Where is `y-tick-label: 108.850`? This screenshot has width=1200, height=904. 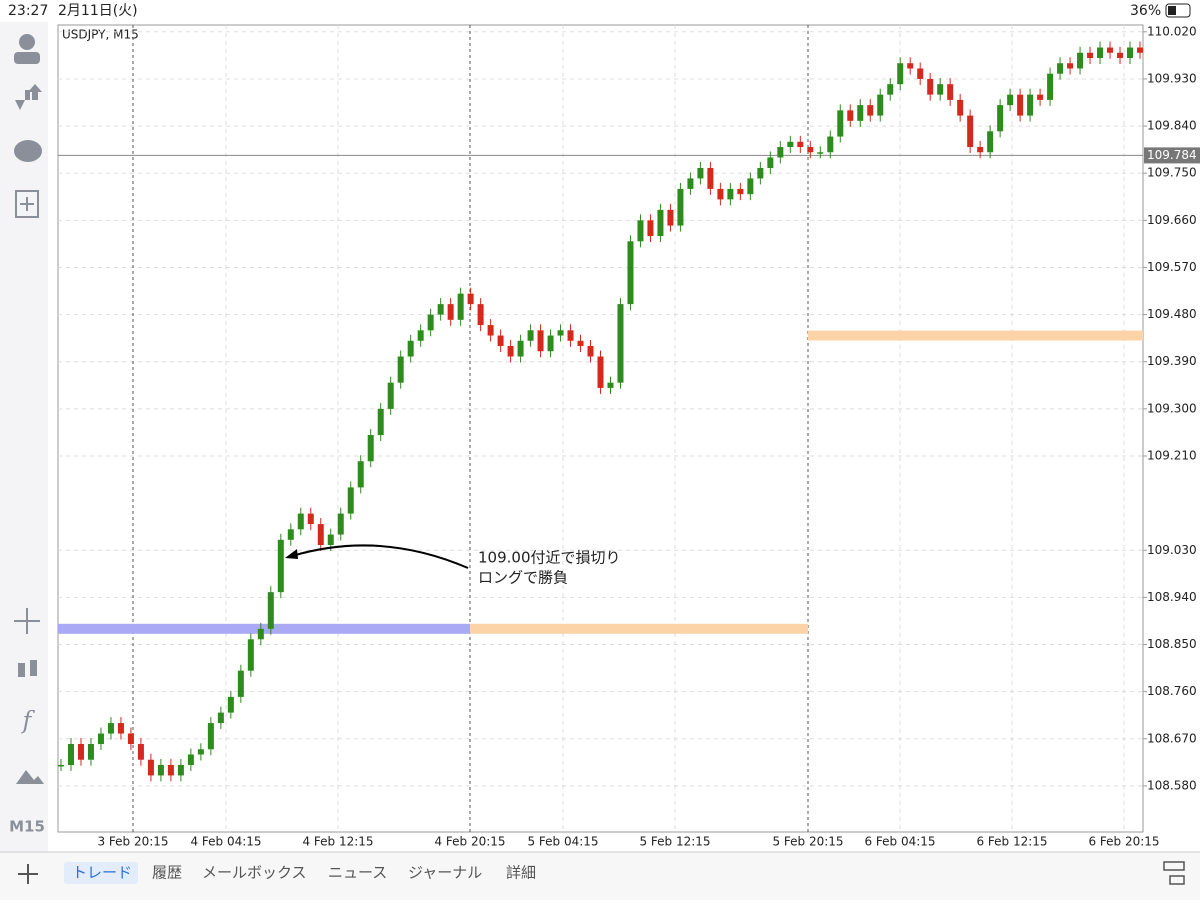 y-tick-label: 108.850 is located at coordinates (1172, 644).